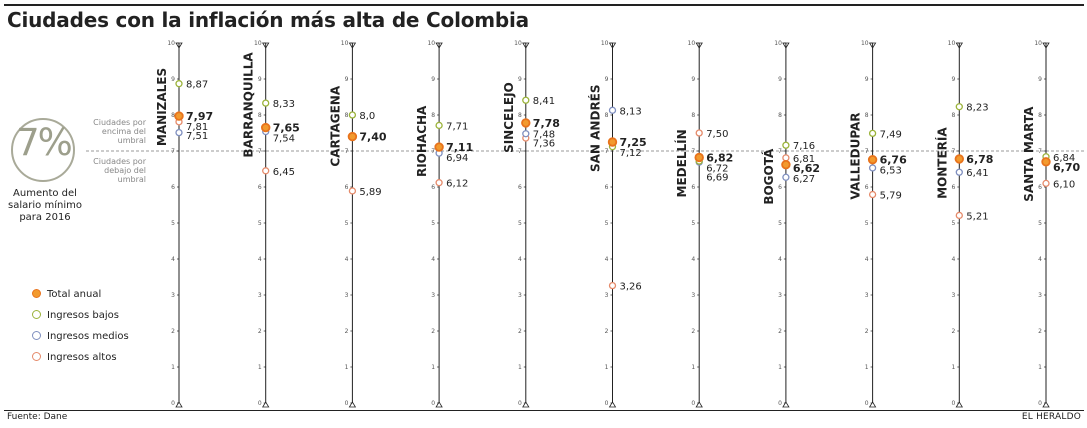 This screenshot has height=428, width=1087. Describe the element at coordinates (867, 367) in the screenshot. I see `tick-label-valledupar-1: 1` at that location.